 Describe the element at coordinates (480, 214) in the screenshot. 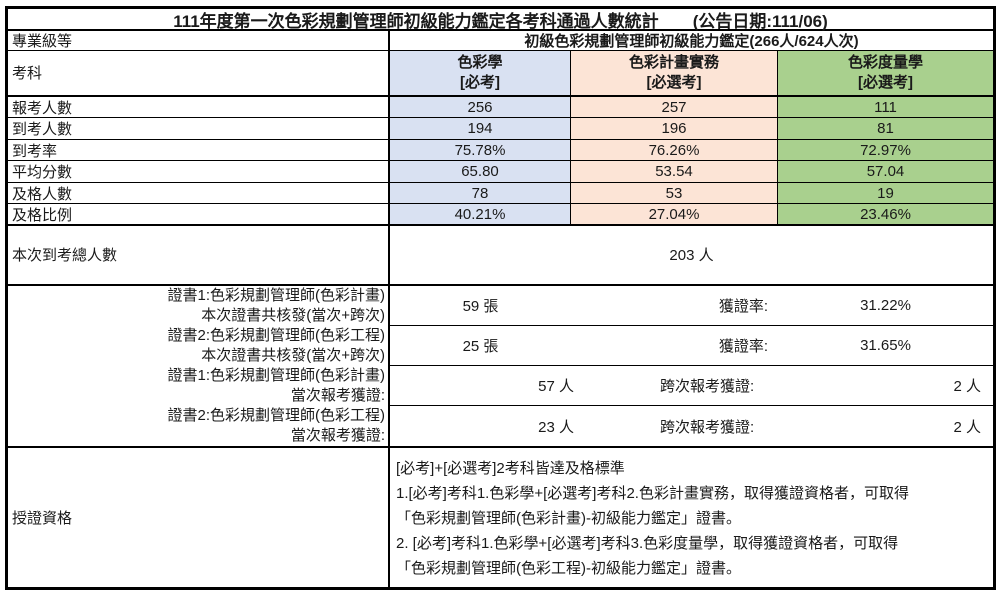

I see `cell-value: 40.21%` at that location.